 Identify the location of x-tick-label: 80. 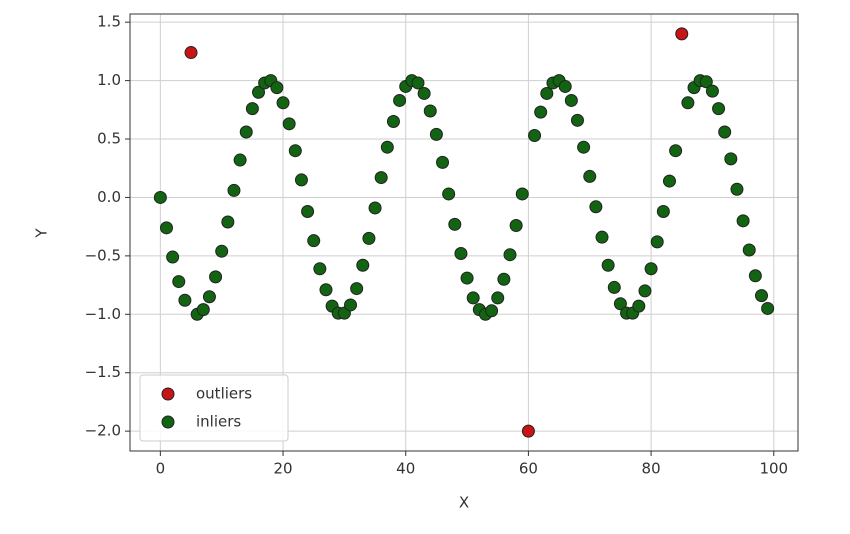
(651, 469).